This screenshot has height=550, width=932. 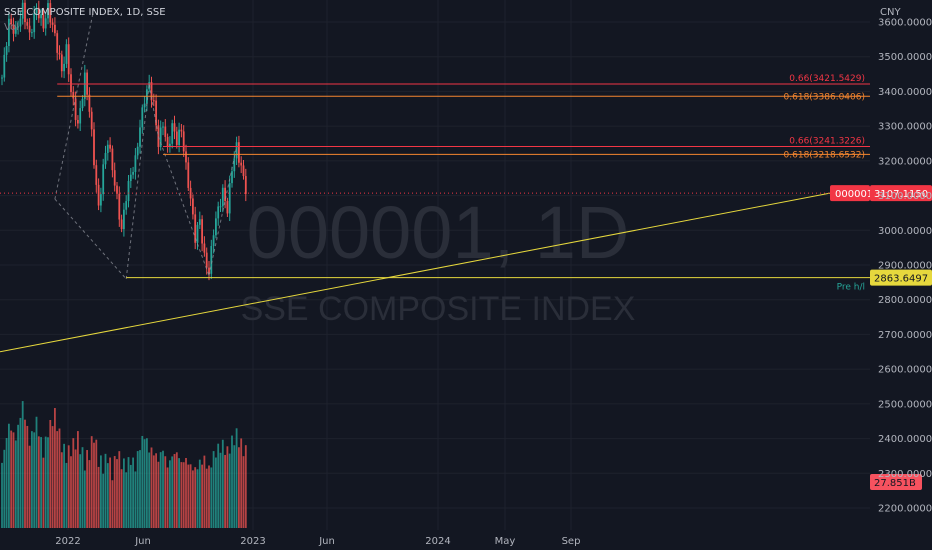 I want to click on pre-low-tag-value: 2863.6497, so click(x=901, y=279).